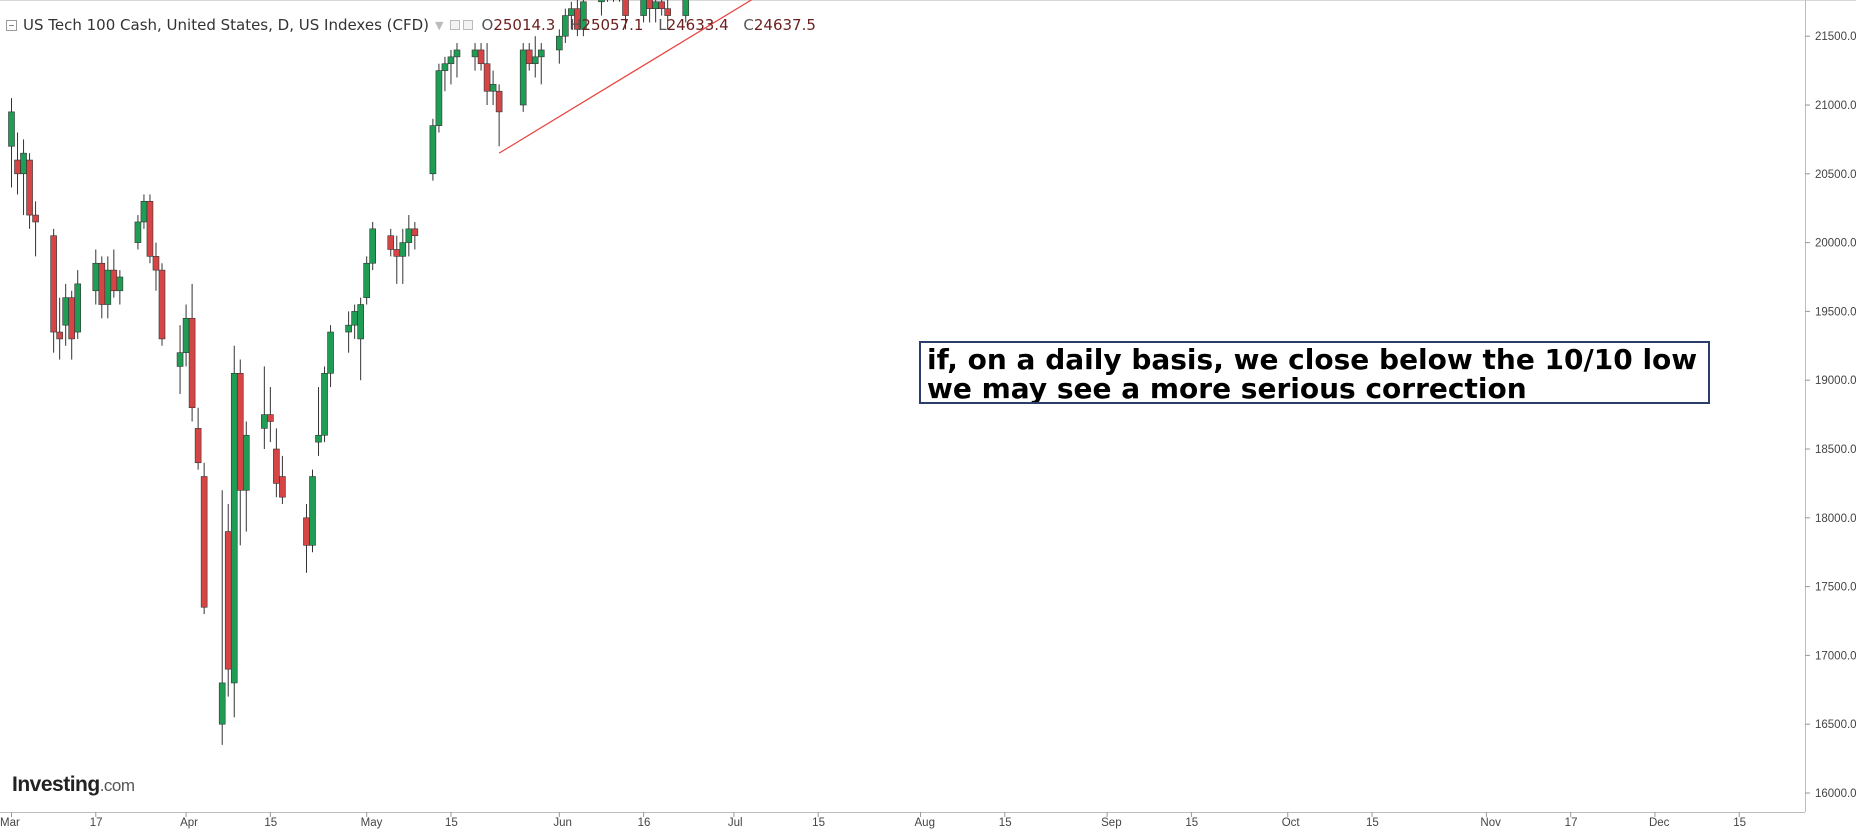 The height and width of the screenshot is (832, 1856). Describe the element at coordinates (612, 25) in the screenshot. I see `high-value: 25057.1` at that location.